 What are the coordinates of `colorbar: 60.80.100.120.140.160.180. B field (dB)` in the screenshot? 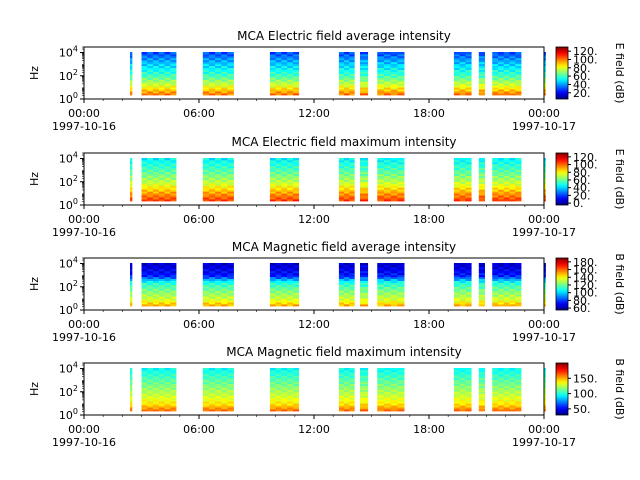 It's located at (590, 284).